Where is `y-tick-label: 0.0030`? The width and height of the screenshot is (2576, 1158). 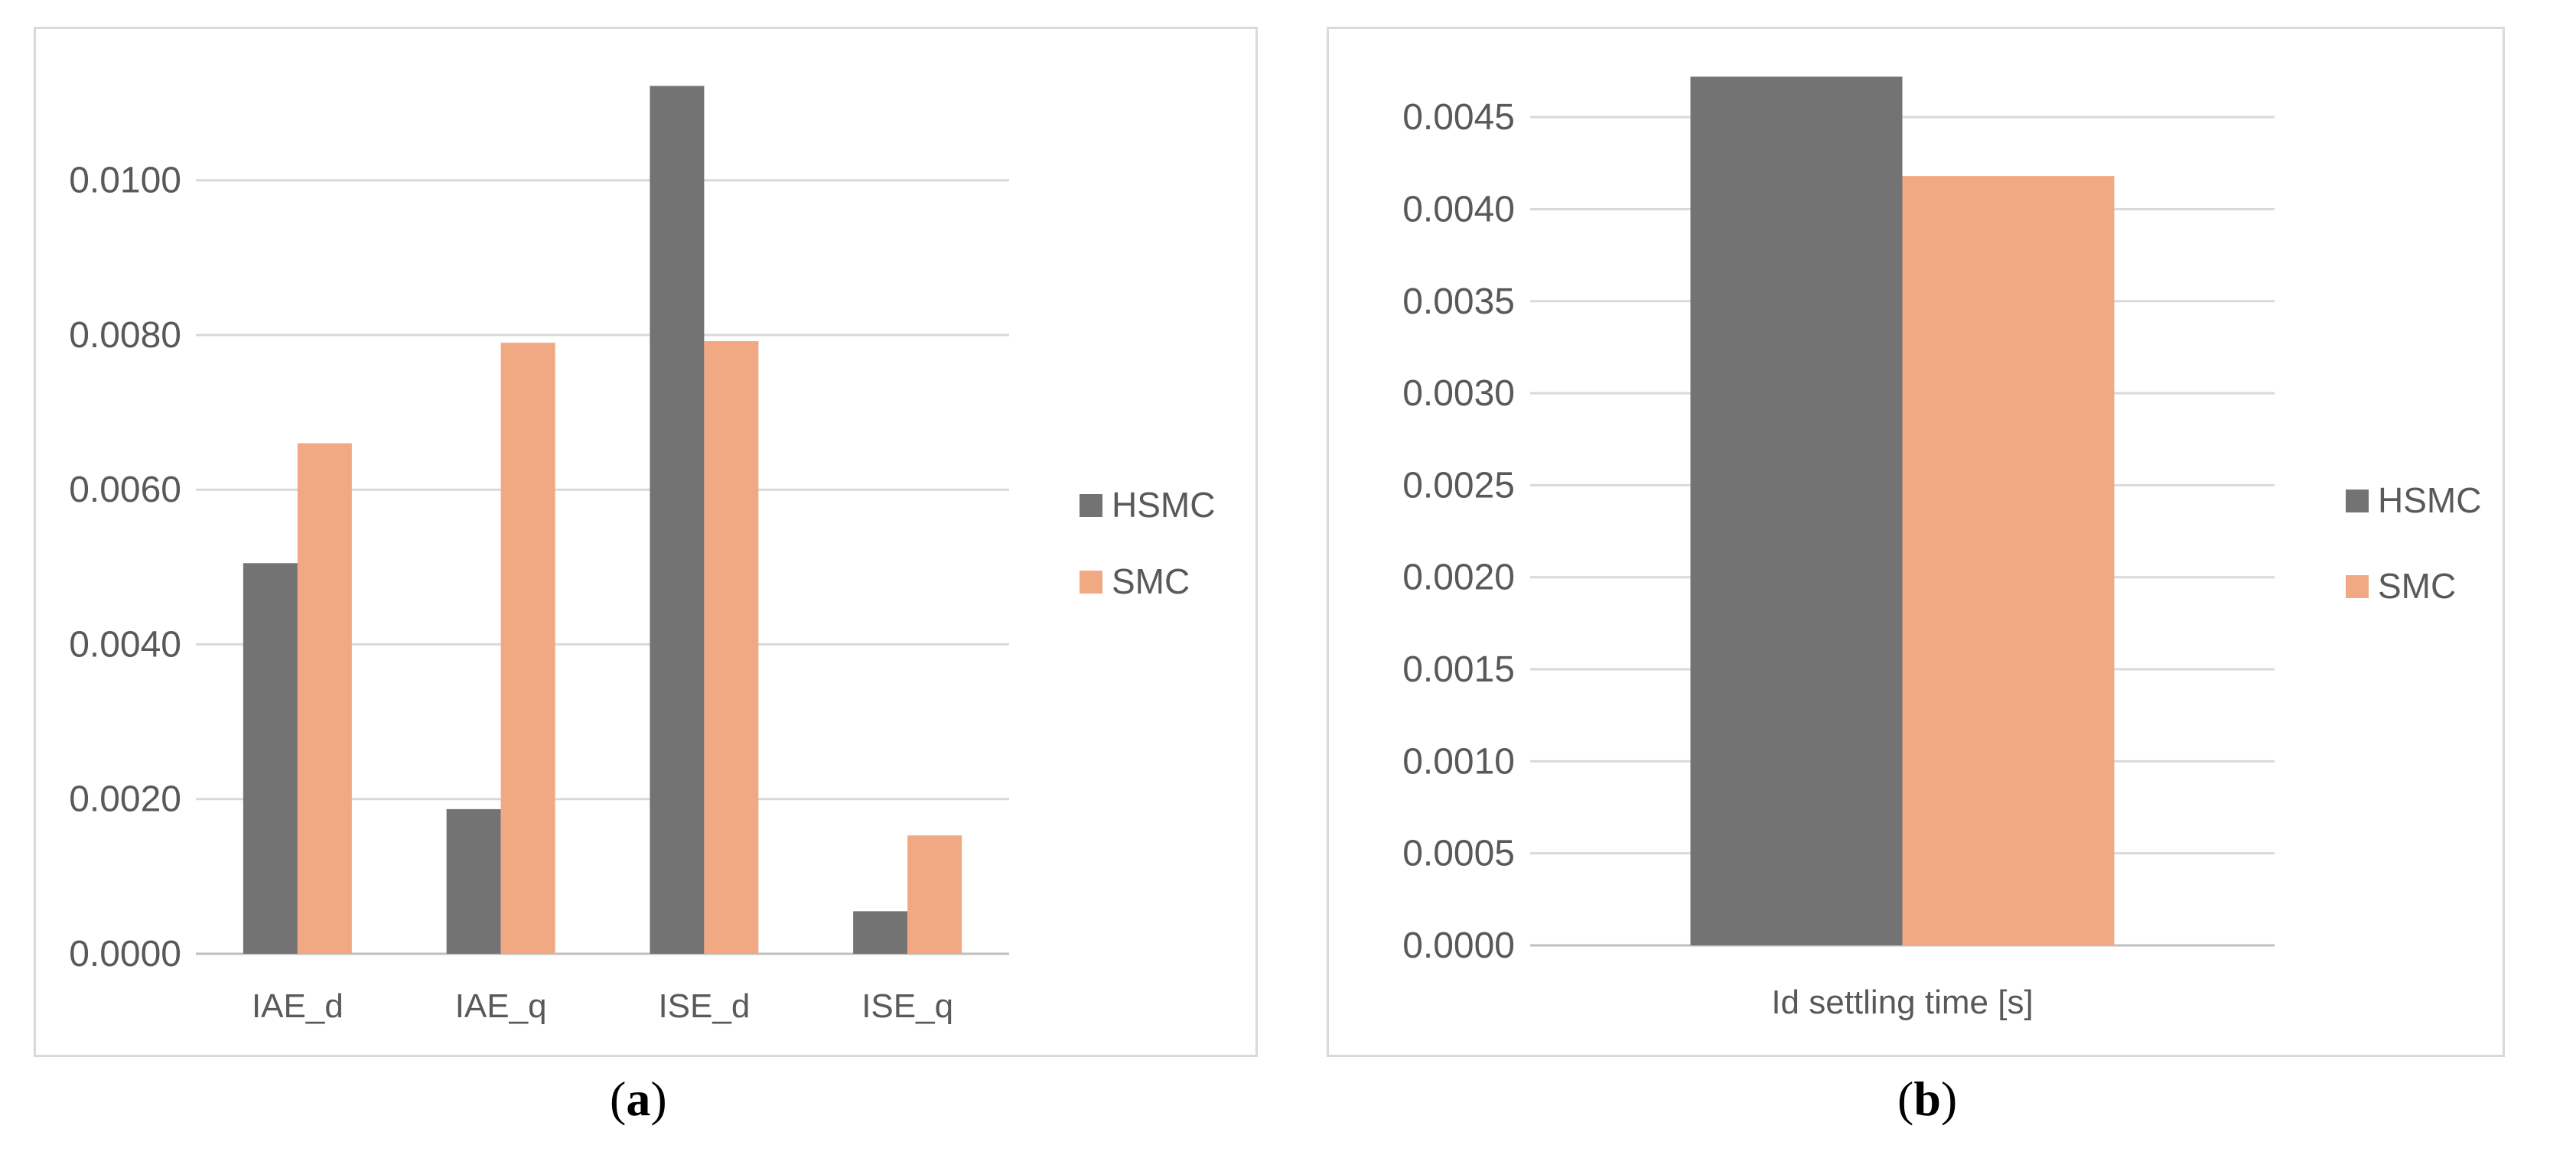
y-tick-label: 0.0030 is located at coordinates (1459, 393).